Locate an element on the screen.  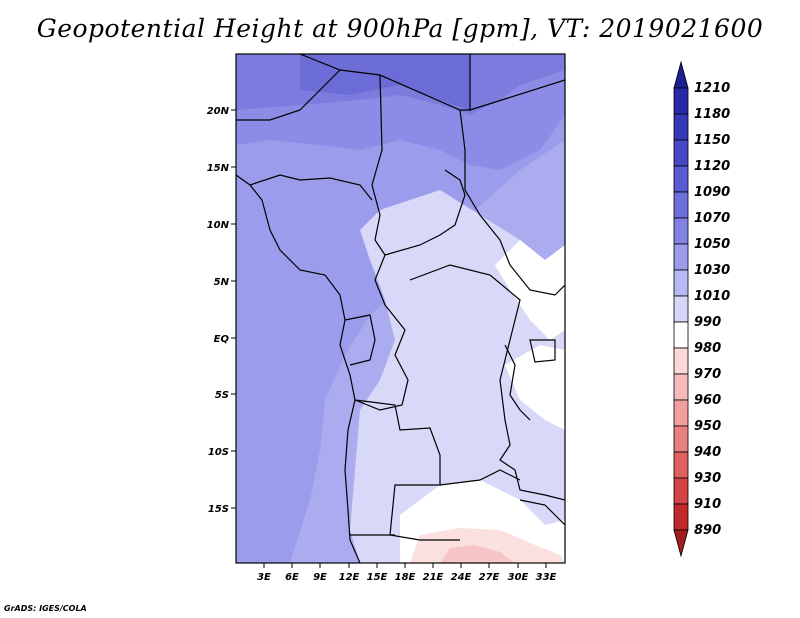
lat-label: EQ is located at coordinates (222, 339).